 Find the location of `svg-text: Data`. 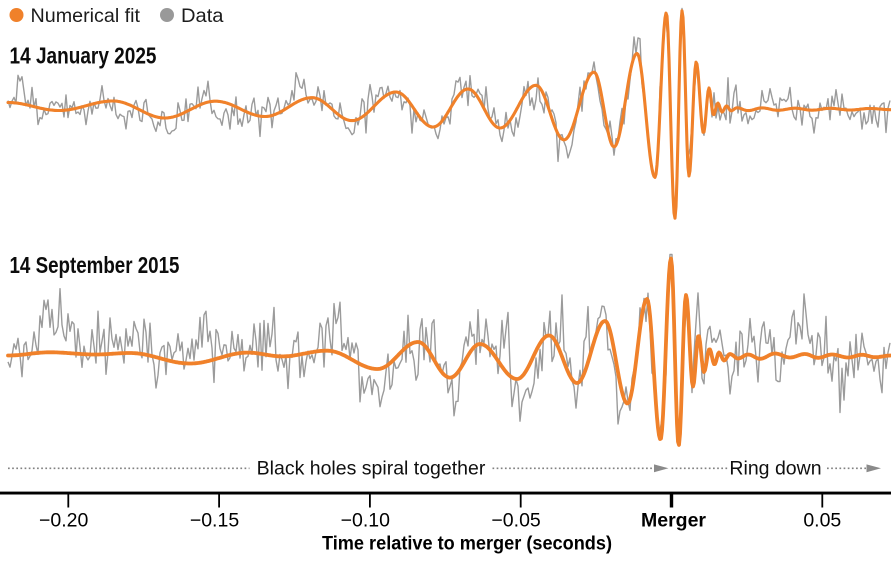

svg-text: Data is located at coordinates (202, 16).